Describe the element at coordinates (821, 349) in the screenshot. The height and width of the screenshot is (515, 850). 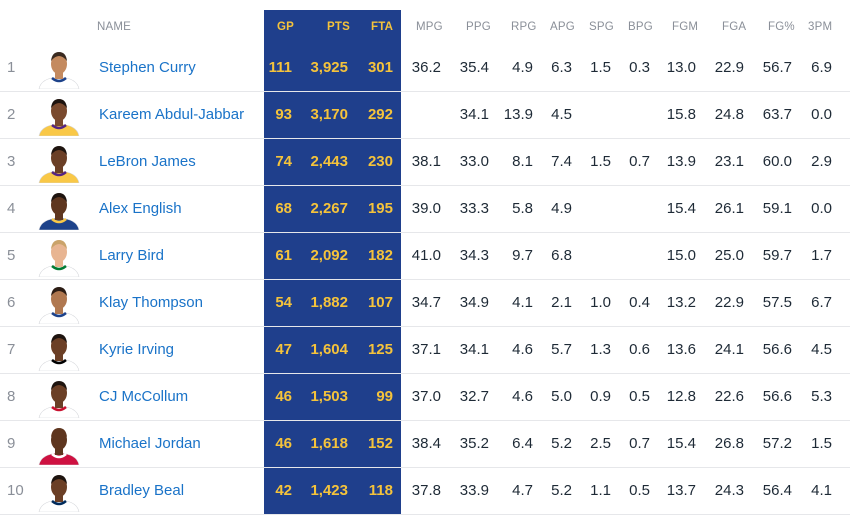
I see `3pm-cell: 4.5` at that location.